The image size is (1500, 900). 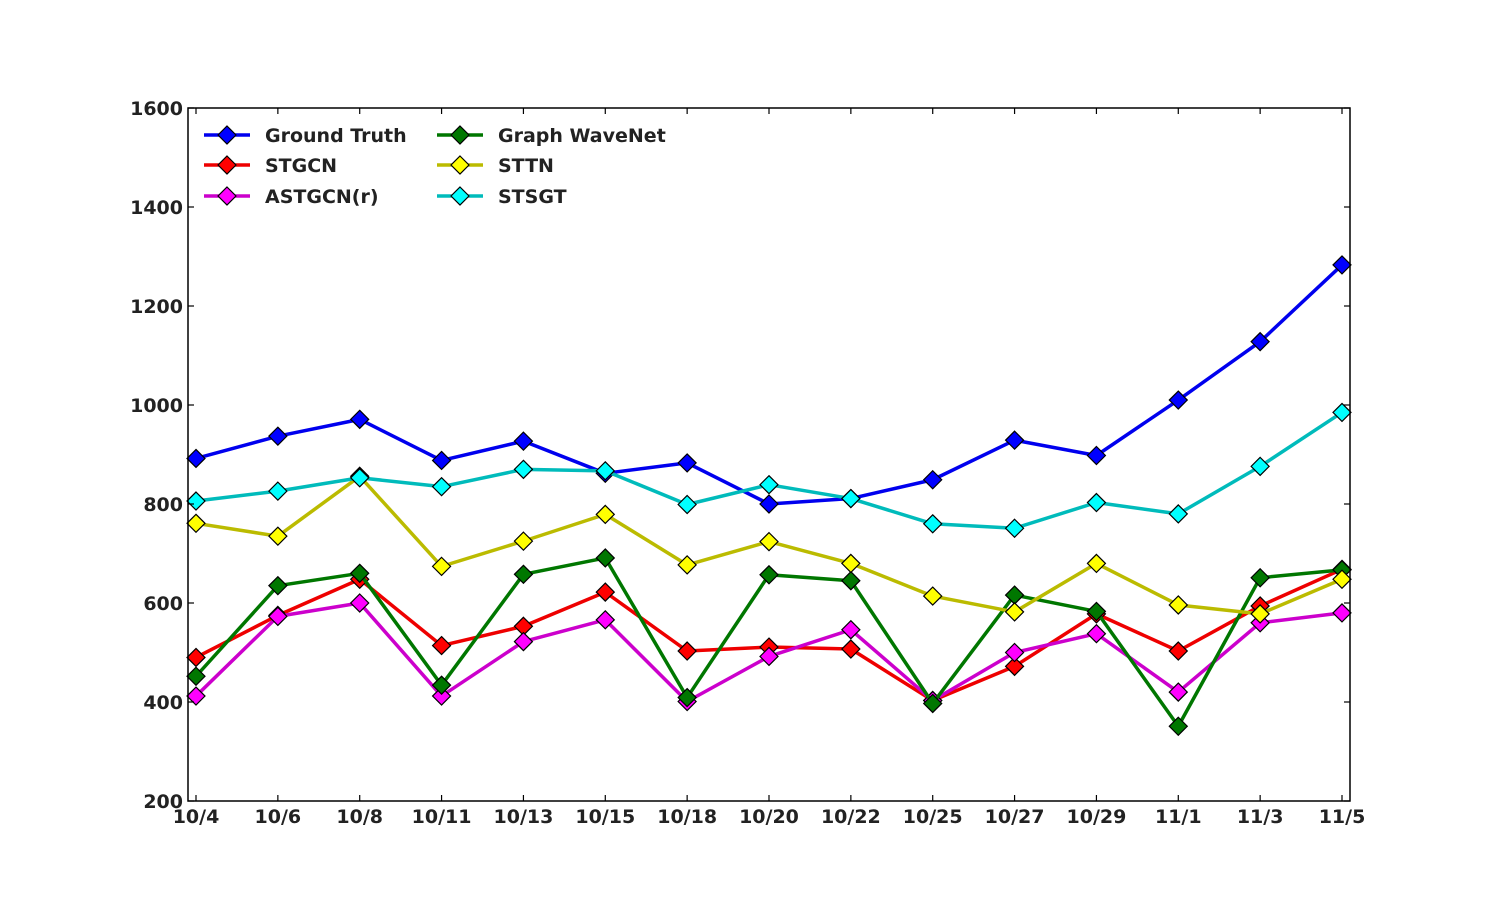 I want to click on x-tick-label: 10/20, so click(x=769, y=817).